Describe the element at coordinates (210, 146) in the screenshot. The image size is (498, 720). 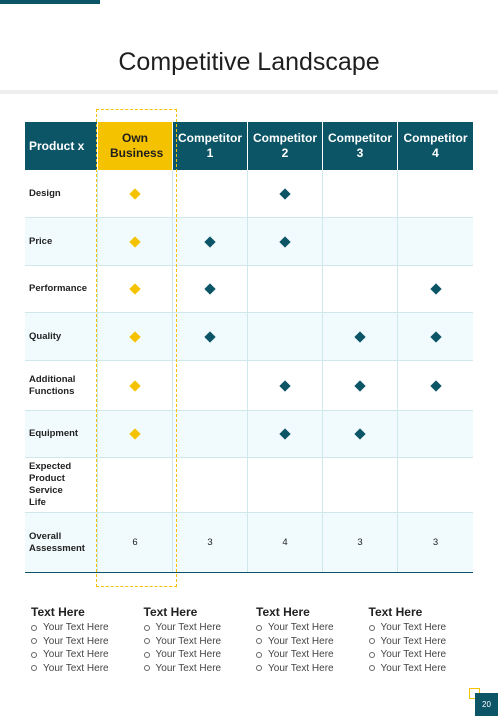
I see `header-competitor-1: Competitor 1` at that location.